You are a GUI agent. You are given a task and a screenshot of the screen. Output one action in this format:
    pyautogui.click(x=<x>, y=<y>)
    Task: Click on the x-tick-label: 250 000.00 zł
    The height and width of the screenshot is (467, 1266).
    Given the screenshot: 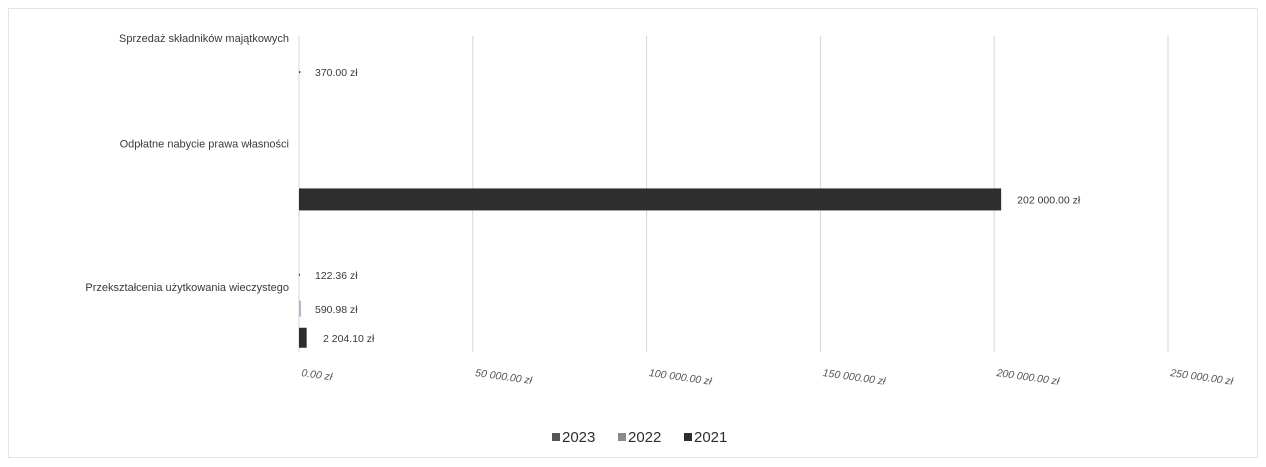 What is the action you would take?
    pyautogui.click(x=1202, y=377)
    